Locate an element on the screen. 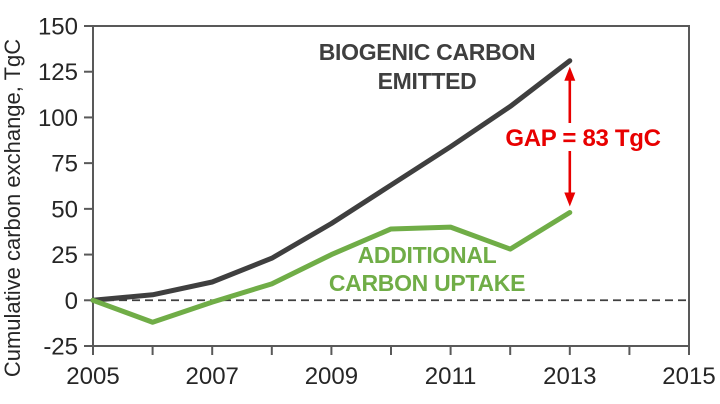 The width and height of the screenshot is (720, 404). y-tick-label: 50 is located at coordinates (64, 209).